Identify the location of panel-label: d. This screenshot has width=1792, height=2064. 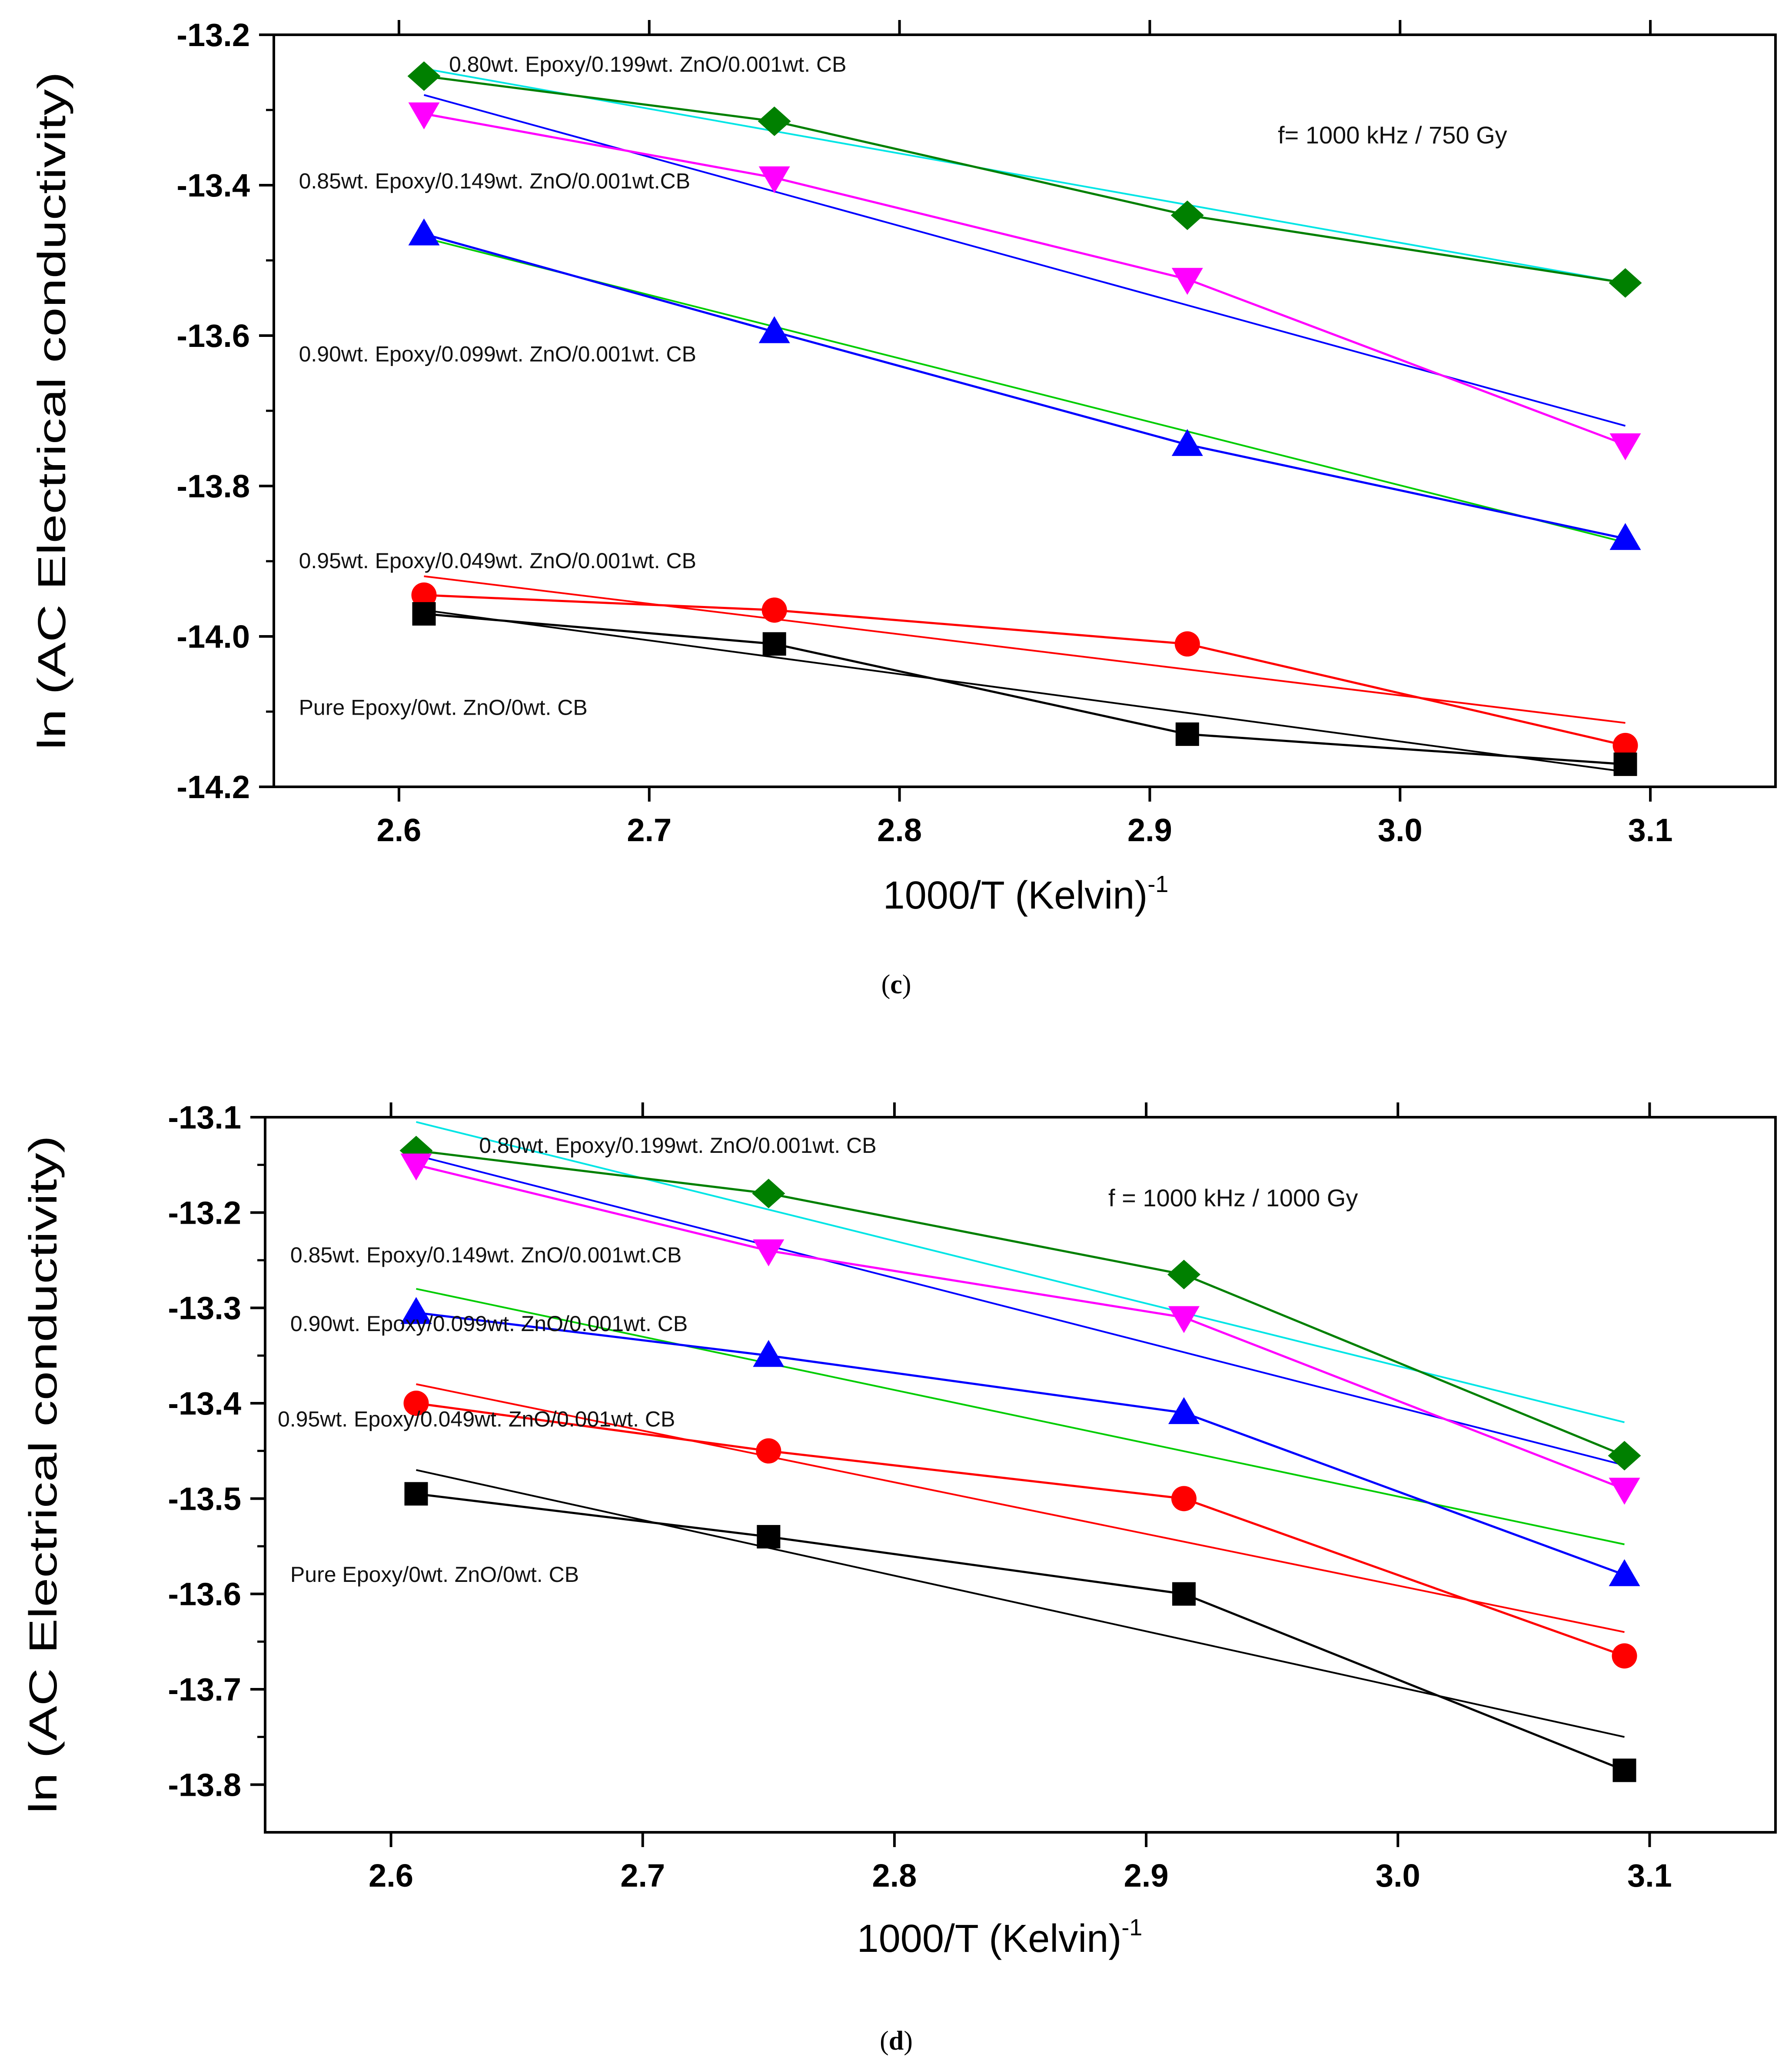
(896, 2041).